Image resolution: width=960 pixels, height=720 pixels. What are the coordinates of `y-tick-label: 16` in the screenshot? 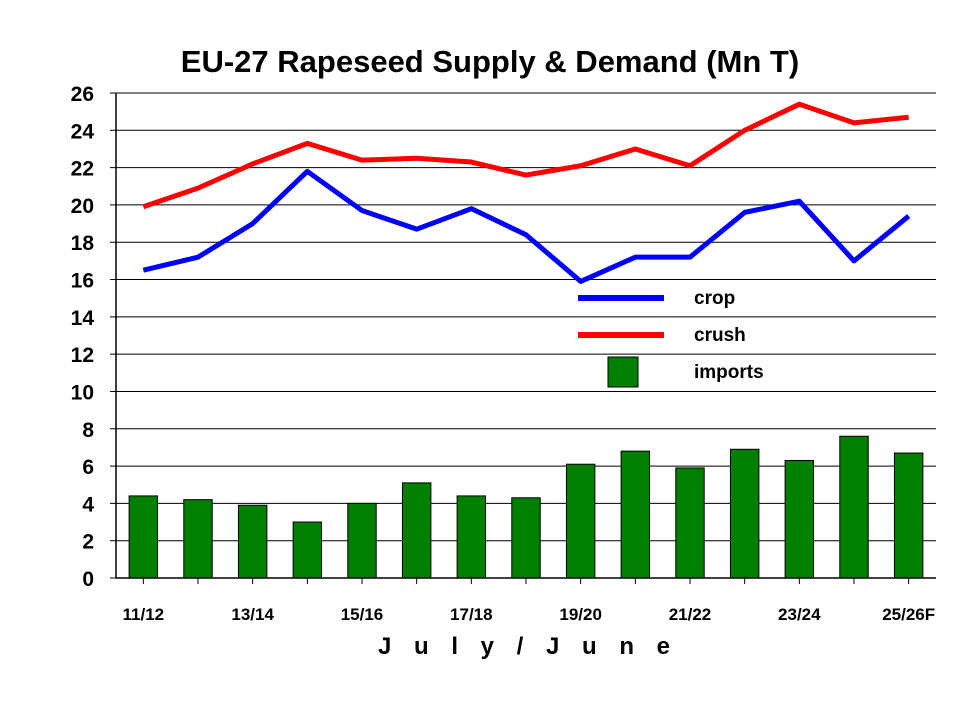 It's located at (82, 281).